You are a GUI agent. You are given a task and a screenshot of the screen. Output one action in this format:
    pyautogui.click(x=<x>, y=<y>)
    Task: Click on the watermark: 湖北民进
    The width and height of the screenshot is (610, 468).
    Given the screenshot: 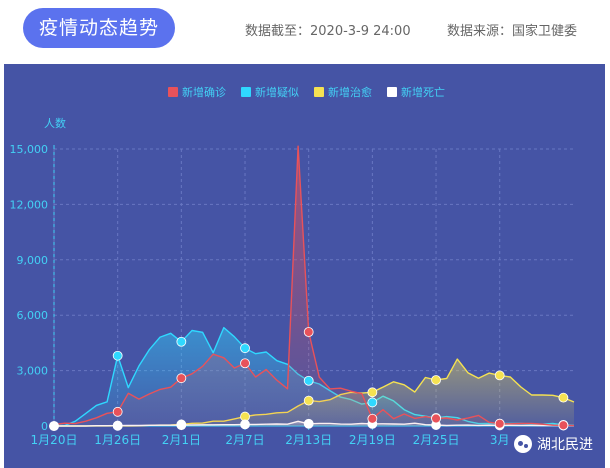 What is the action you would take?
    pyautogui.click(x=553, y=444)
    